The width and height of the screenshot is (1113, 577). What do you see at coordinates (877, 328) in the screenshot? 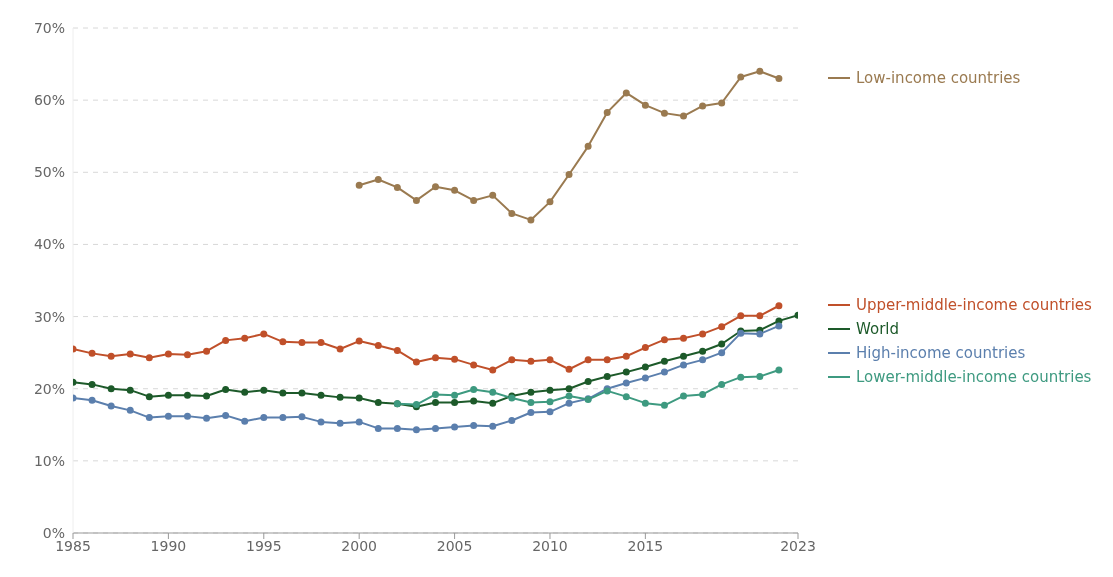
I see `legend-label: World` at bounding box center [877, 328].